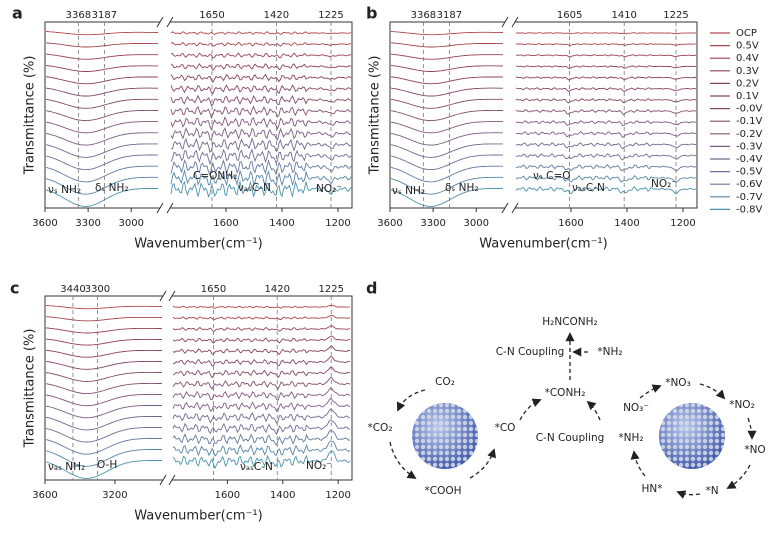 The height and width of the screenshot is (544, 774). What do you see at coordinates (749, 184) in the screenshot?
I see `legend-label: -0.6V` at bounding box center [749, 184].